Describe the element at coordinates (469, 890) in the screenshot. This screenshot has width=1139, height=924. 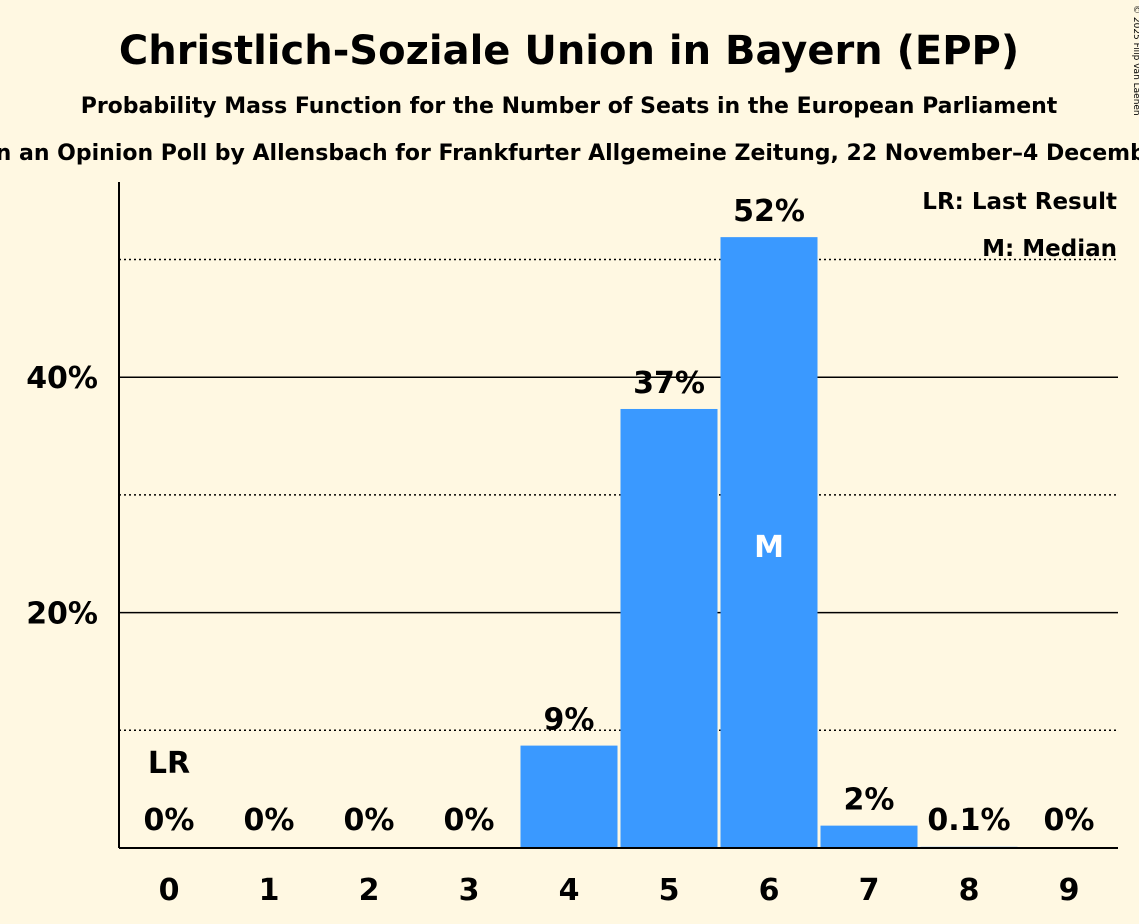
I see `x-tick-label: 3` at that location.